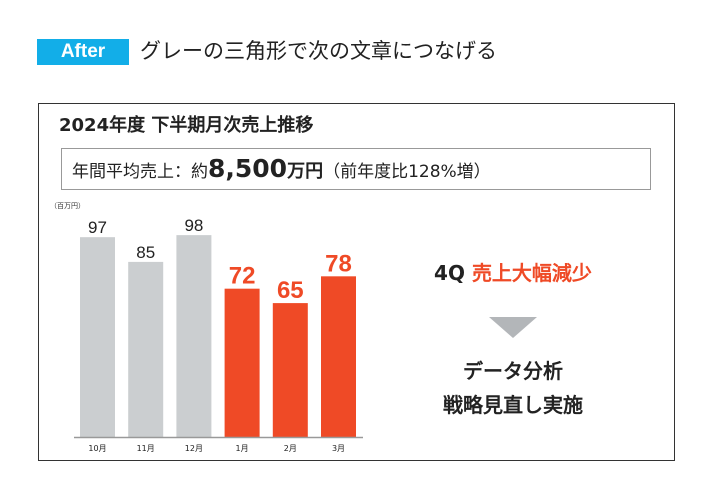 This screenshot has width=715, height=500. I want to click on message: 4Q 売上大幅減少, so click(513, 273).